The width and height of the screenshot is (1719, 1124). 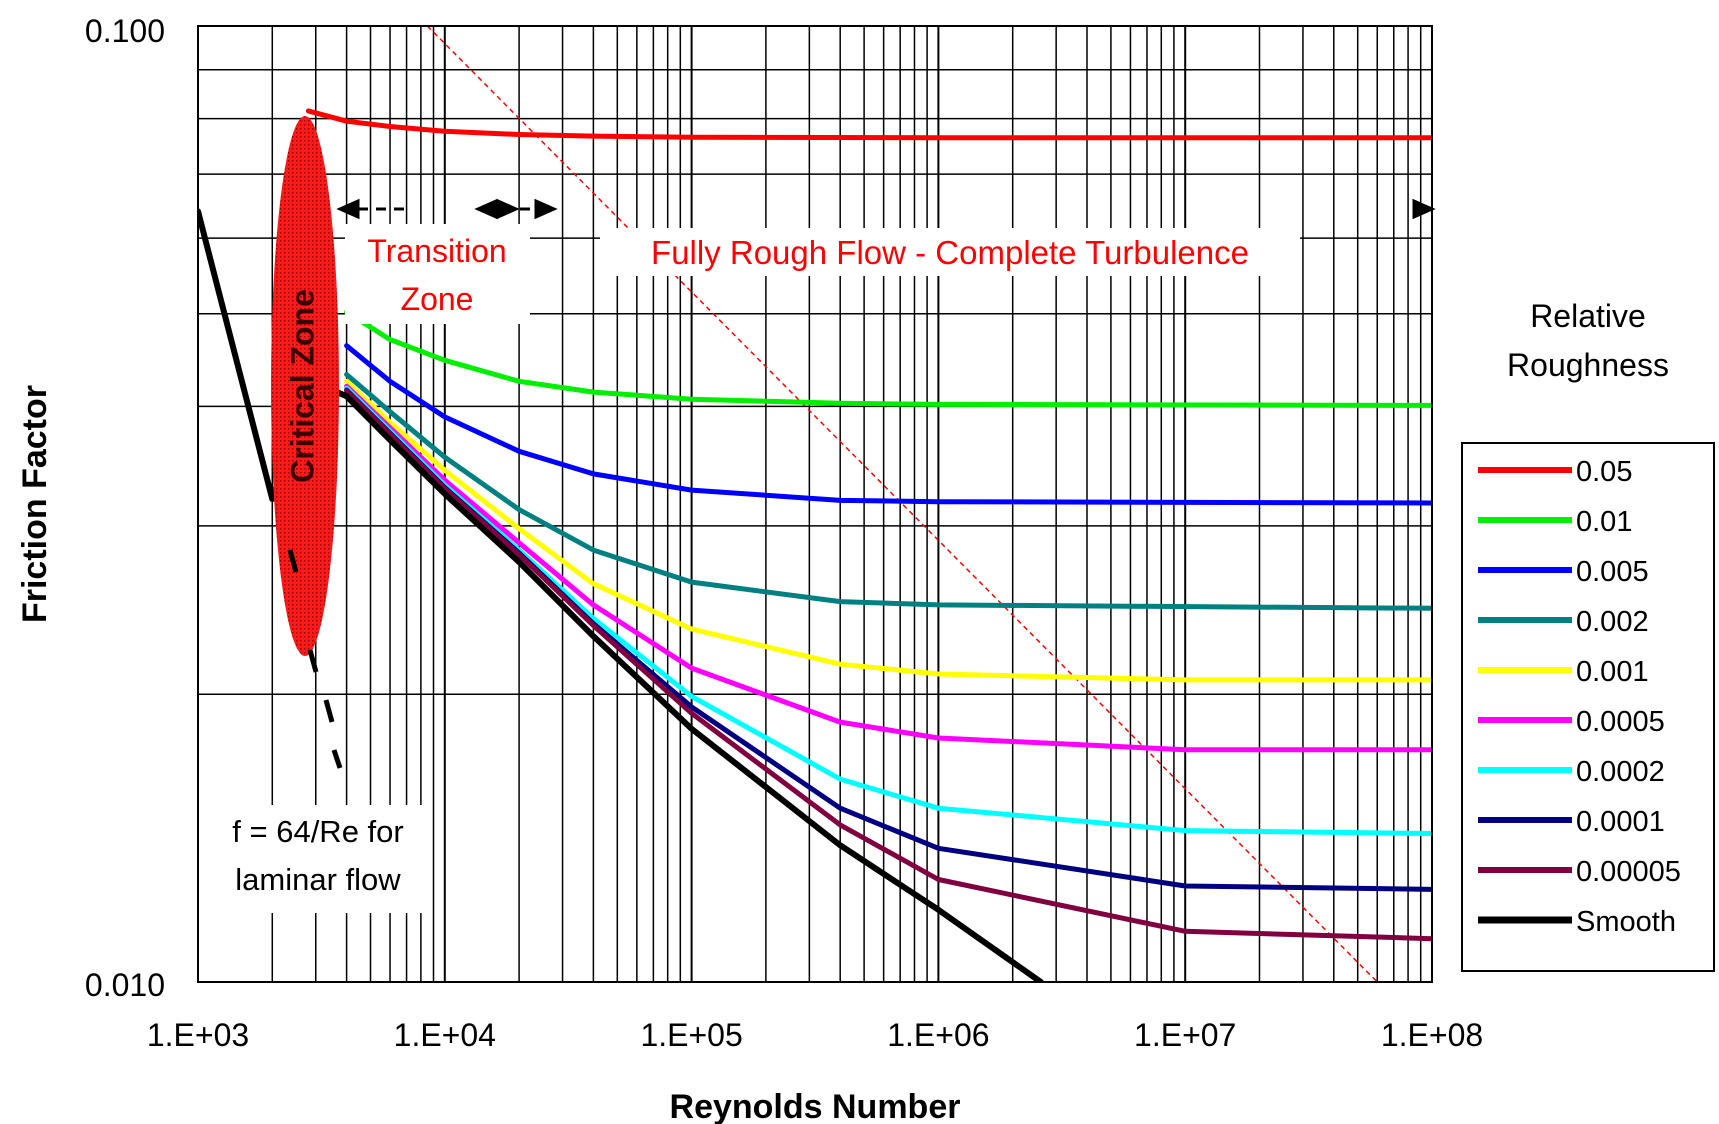 I want to click on legend-label: 0.00005, so click(x=1628, y=872).